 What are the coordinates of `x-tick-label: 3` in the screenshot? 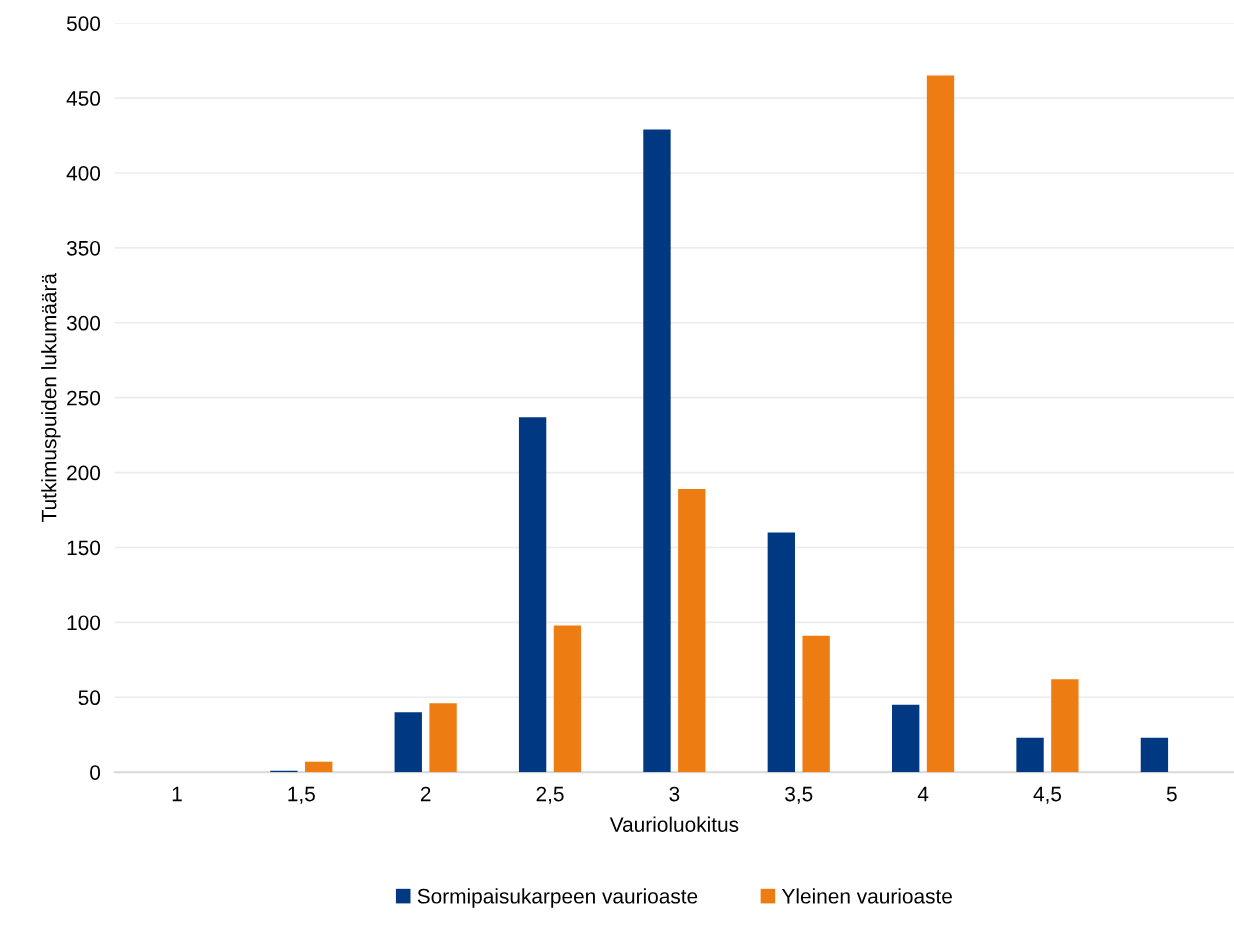 It's located at (674, 794).